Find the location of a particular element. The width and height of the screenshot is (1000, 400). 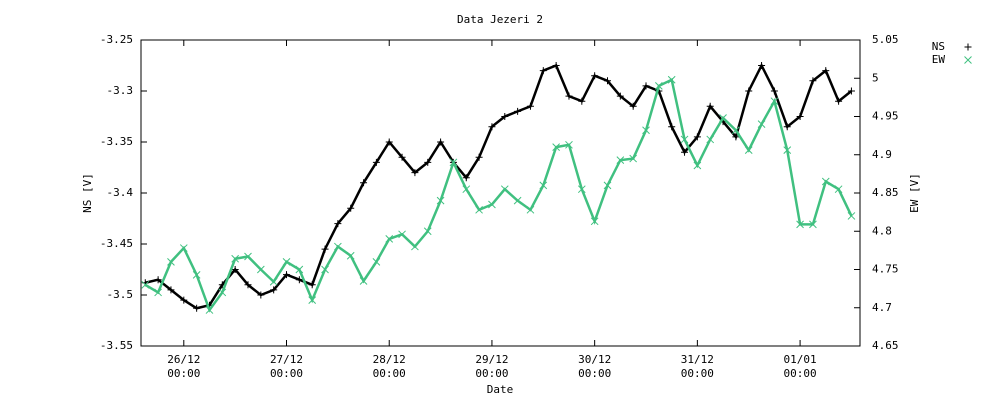

y2-tick-label: 4.9 is located at coordinates (882, 154).